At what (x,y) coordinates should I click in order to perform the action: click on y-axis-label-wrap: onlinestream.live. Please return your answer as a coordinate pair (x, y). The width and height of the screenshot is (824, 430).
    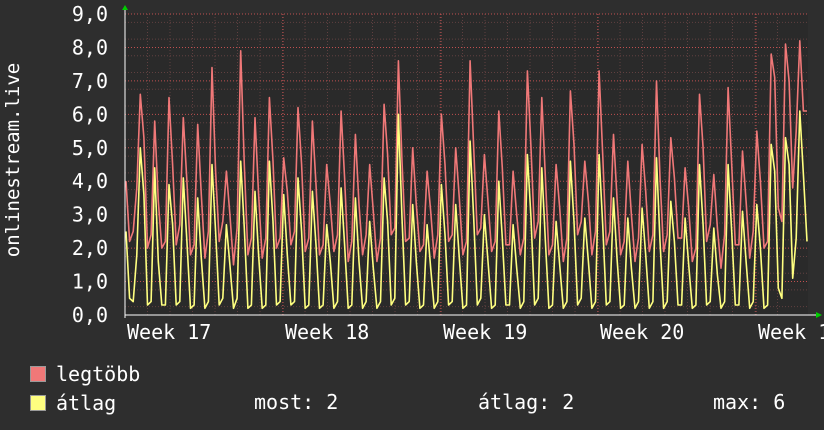
    Looking at the image, I should click on (13, 160).